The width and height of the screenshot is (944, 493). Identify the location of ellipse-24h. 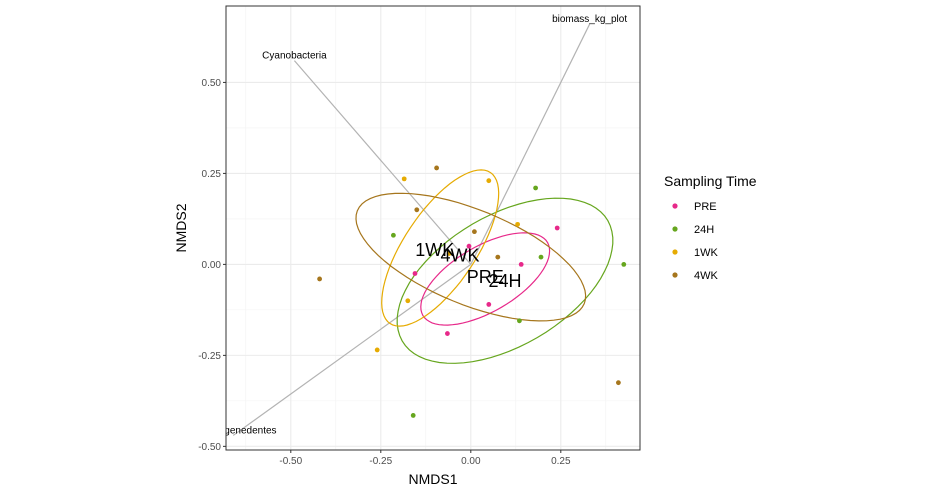
(505, 280).